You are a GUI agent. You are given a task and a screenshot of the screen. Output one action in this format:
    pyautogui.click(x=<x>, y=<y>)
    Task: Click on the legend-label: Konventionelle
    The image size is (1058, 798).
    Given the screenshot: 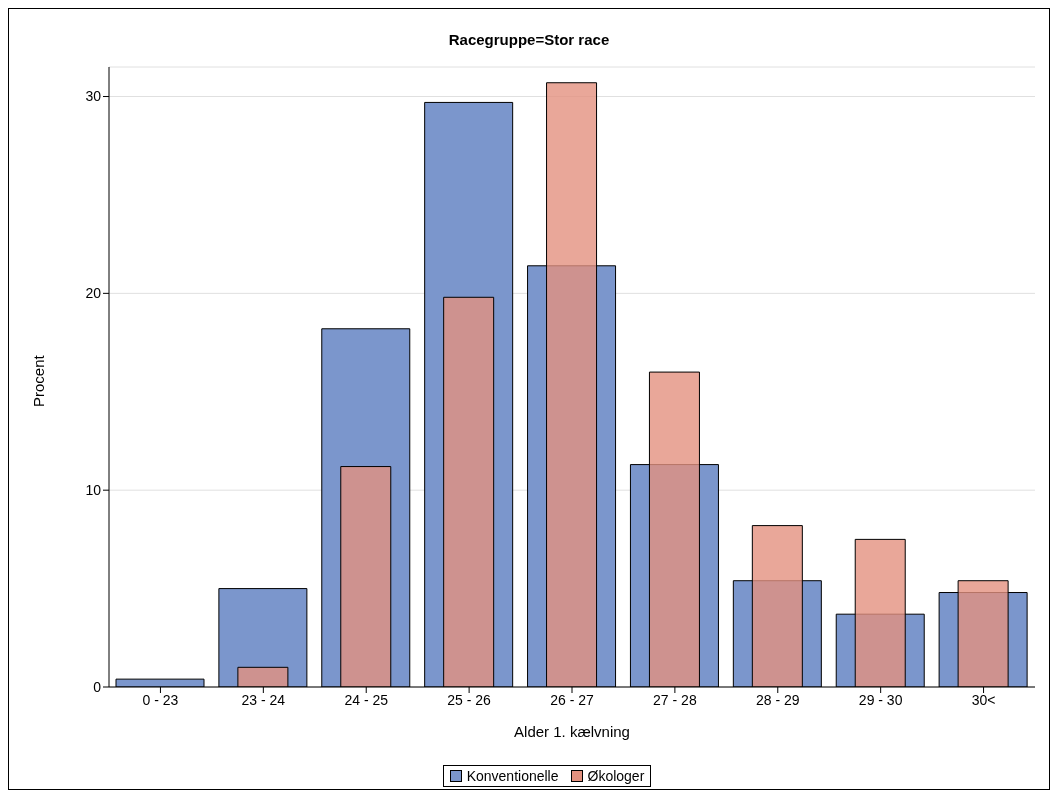 What is the action you would take?
    pyautogui.click(x=512, y=776)
    